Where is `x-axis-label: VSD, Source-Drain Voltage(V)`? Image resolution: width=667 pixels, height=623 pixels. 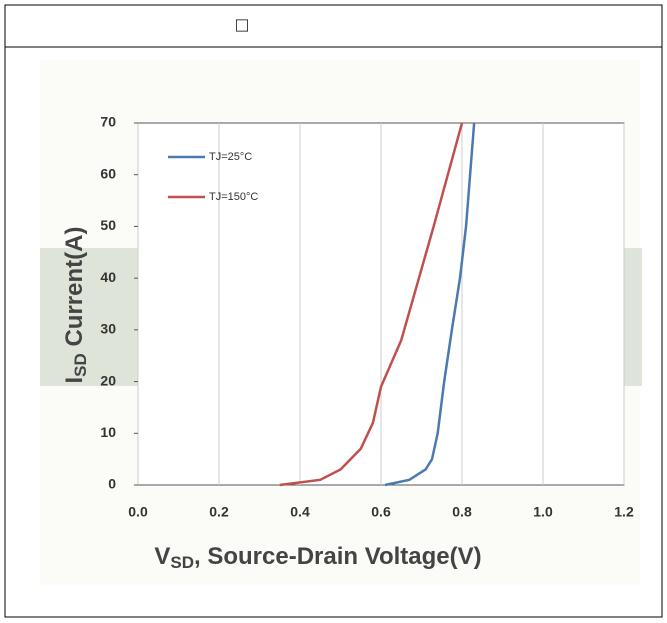
x-axis-label: VSD, Source-Drain Voltage(V) is located at coordinates (317, 557).